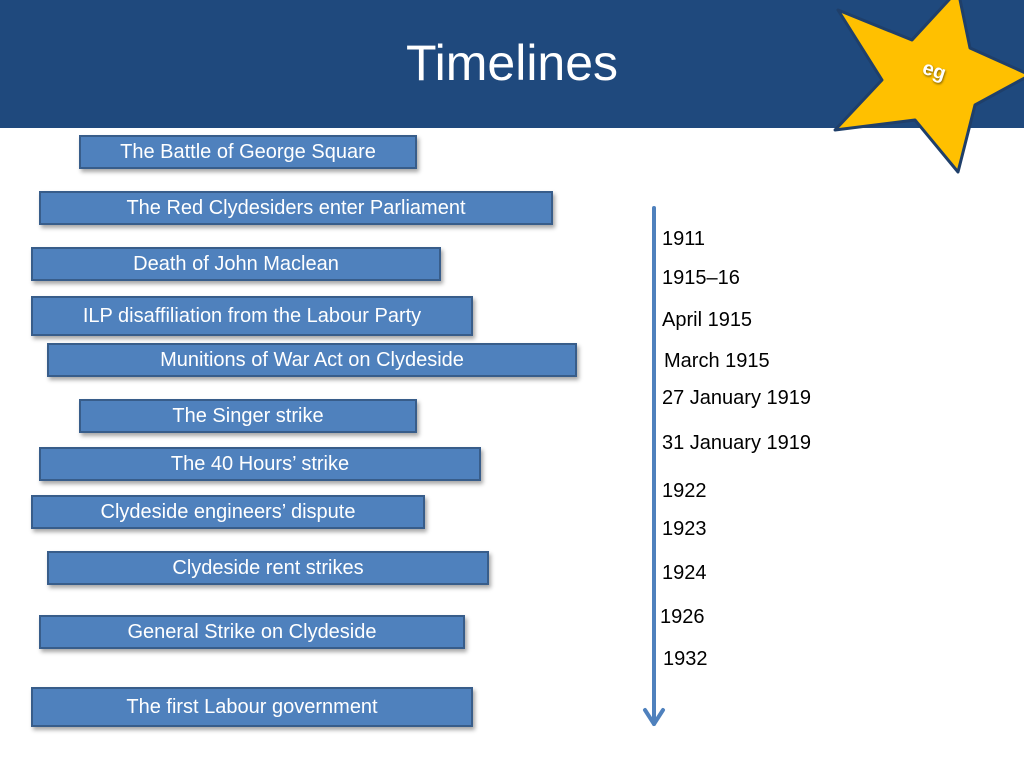 This screenshot has height=768, width=1024. What do you see at coordinates (685, 659) in the screenshot?
I see `date-label: 1932` at bounding box center [685, 659].